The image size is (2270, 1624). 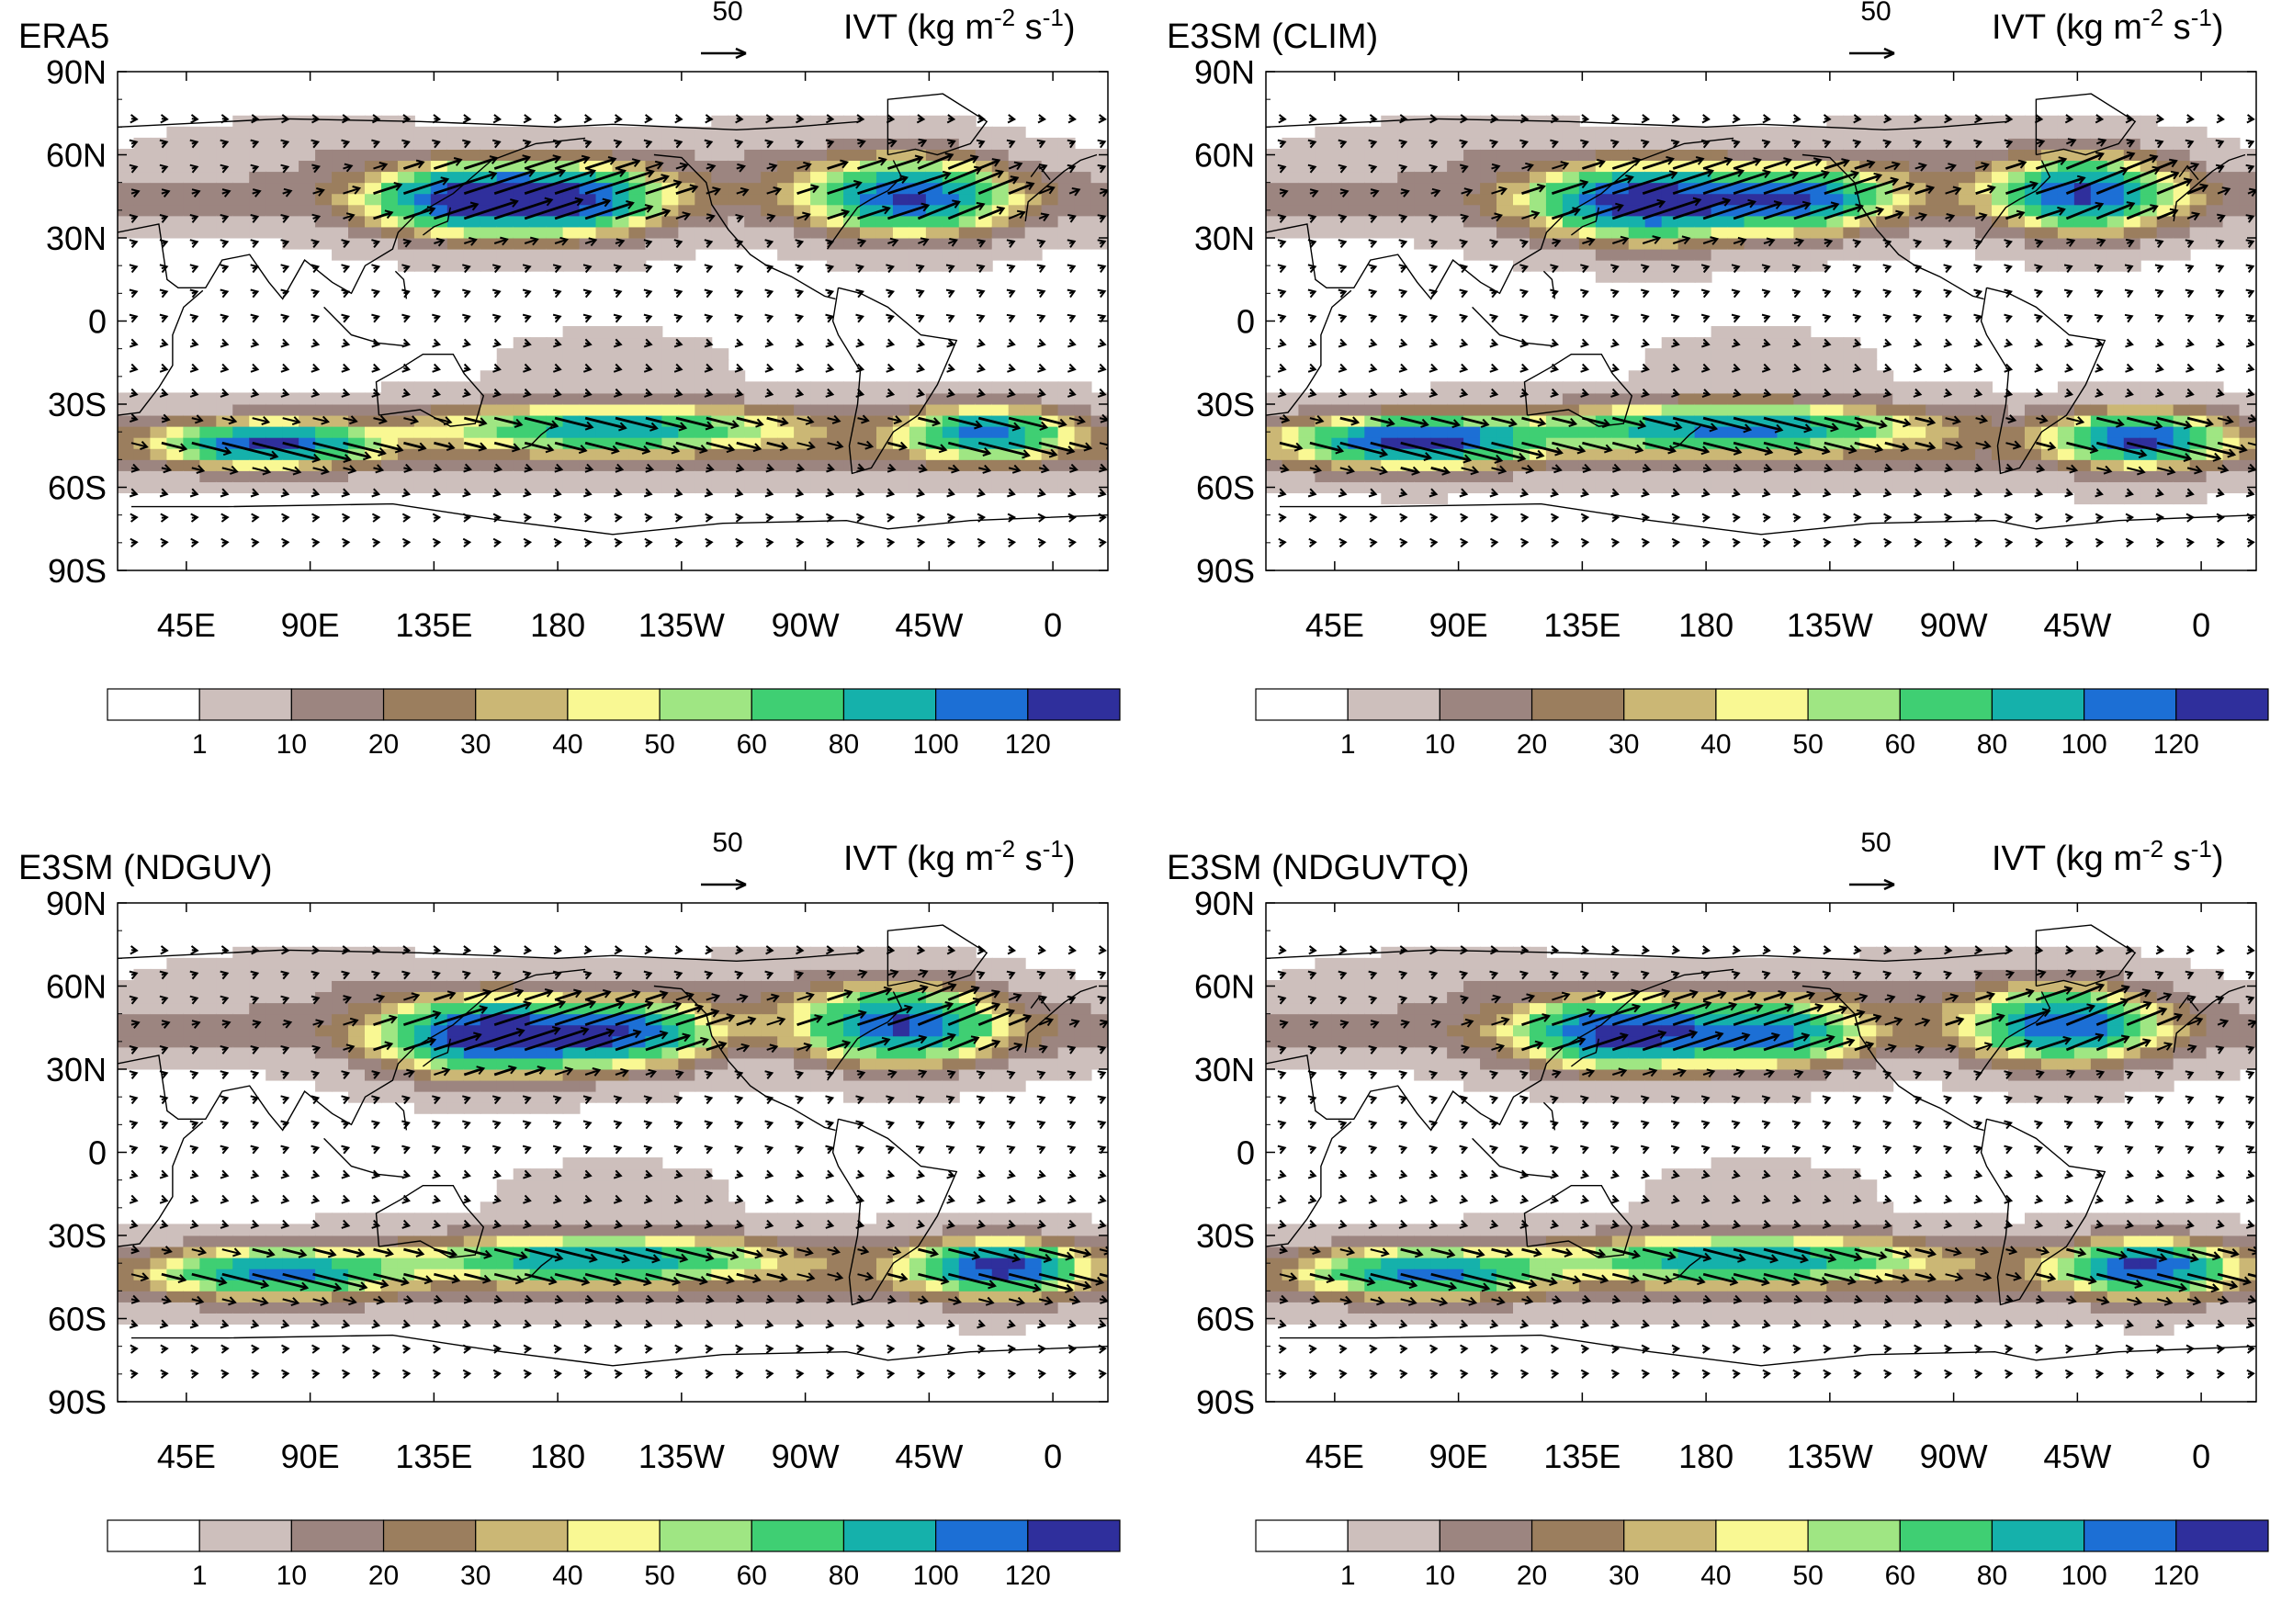 I want to click on ivt-units-label: IVT (kg m-2 s-1), so click(x=959, y=25).